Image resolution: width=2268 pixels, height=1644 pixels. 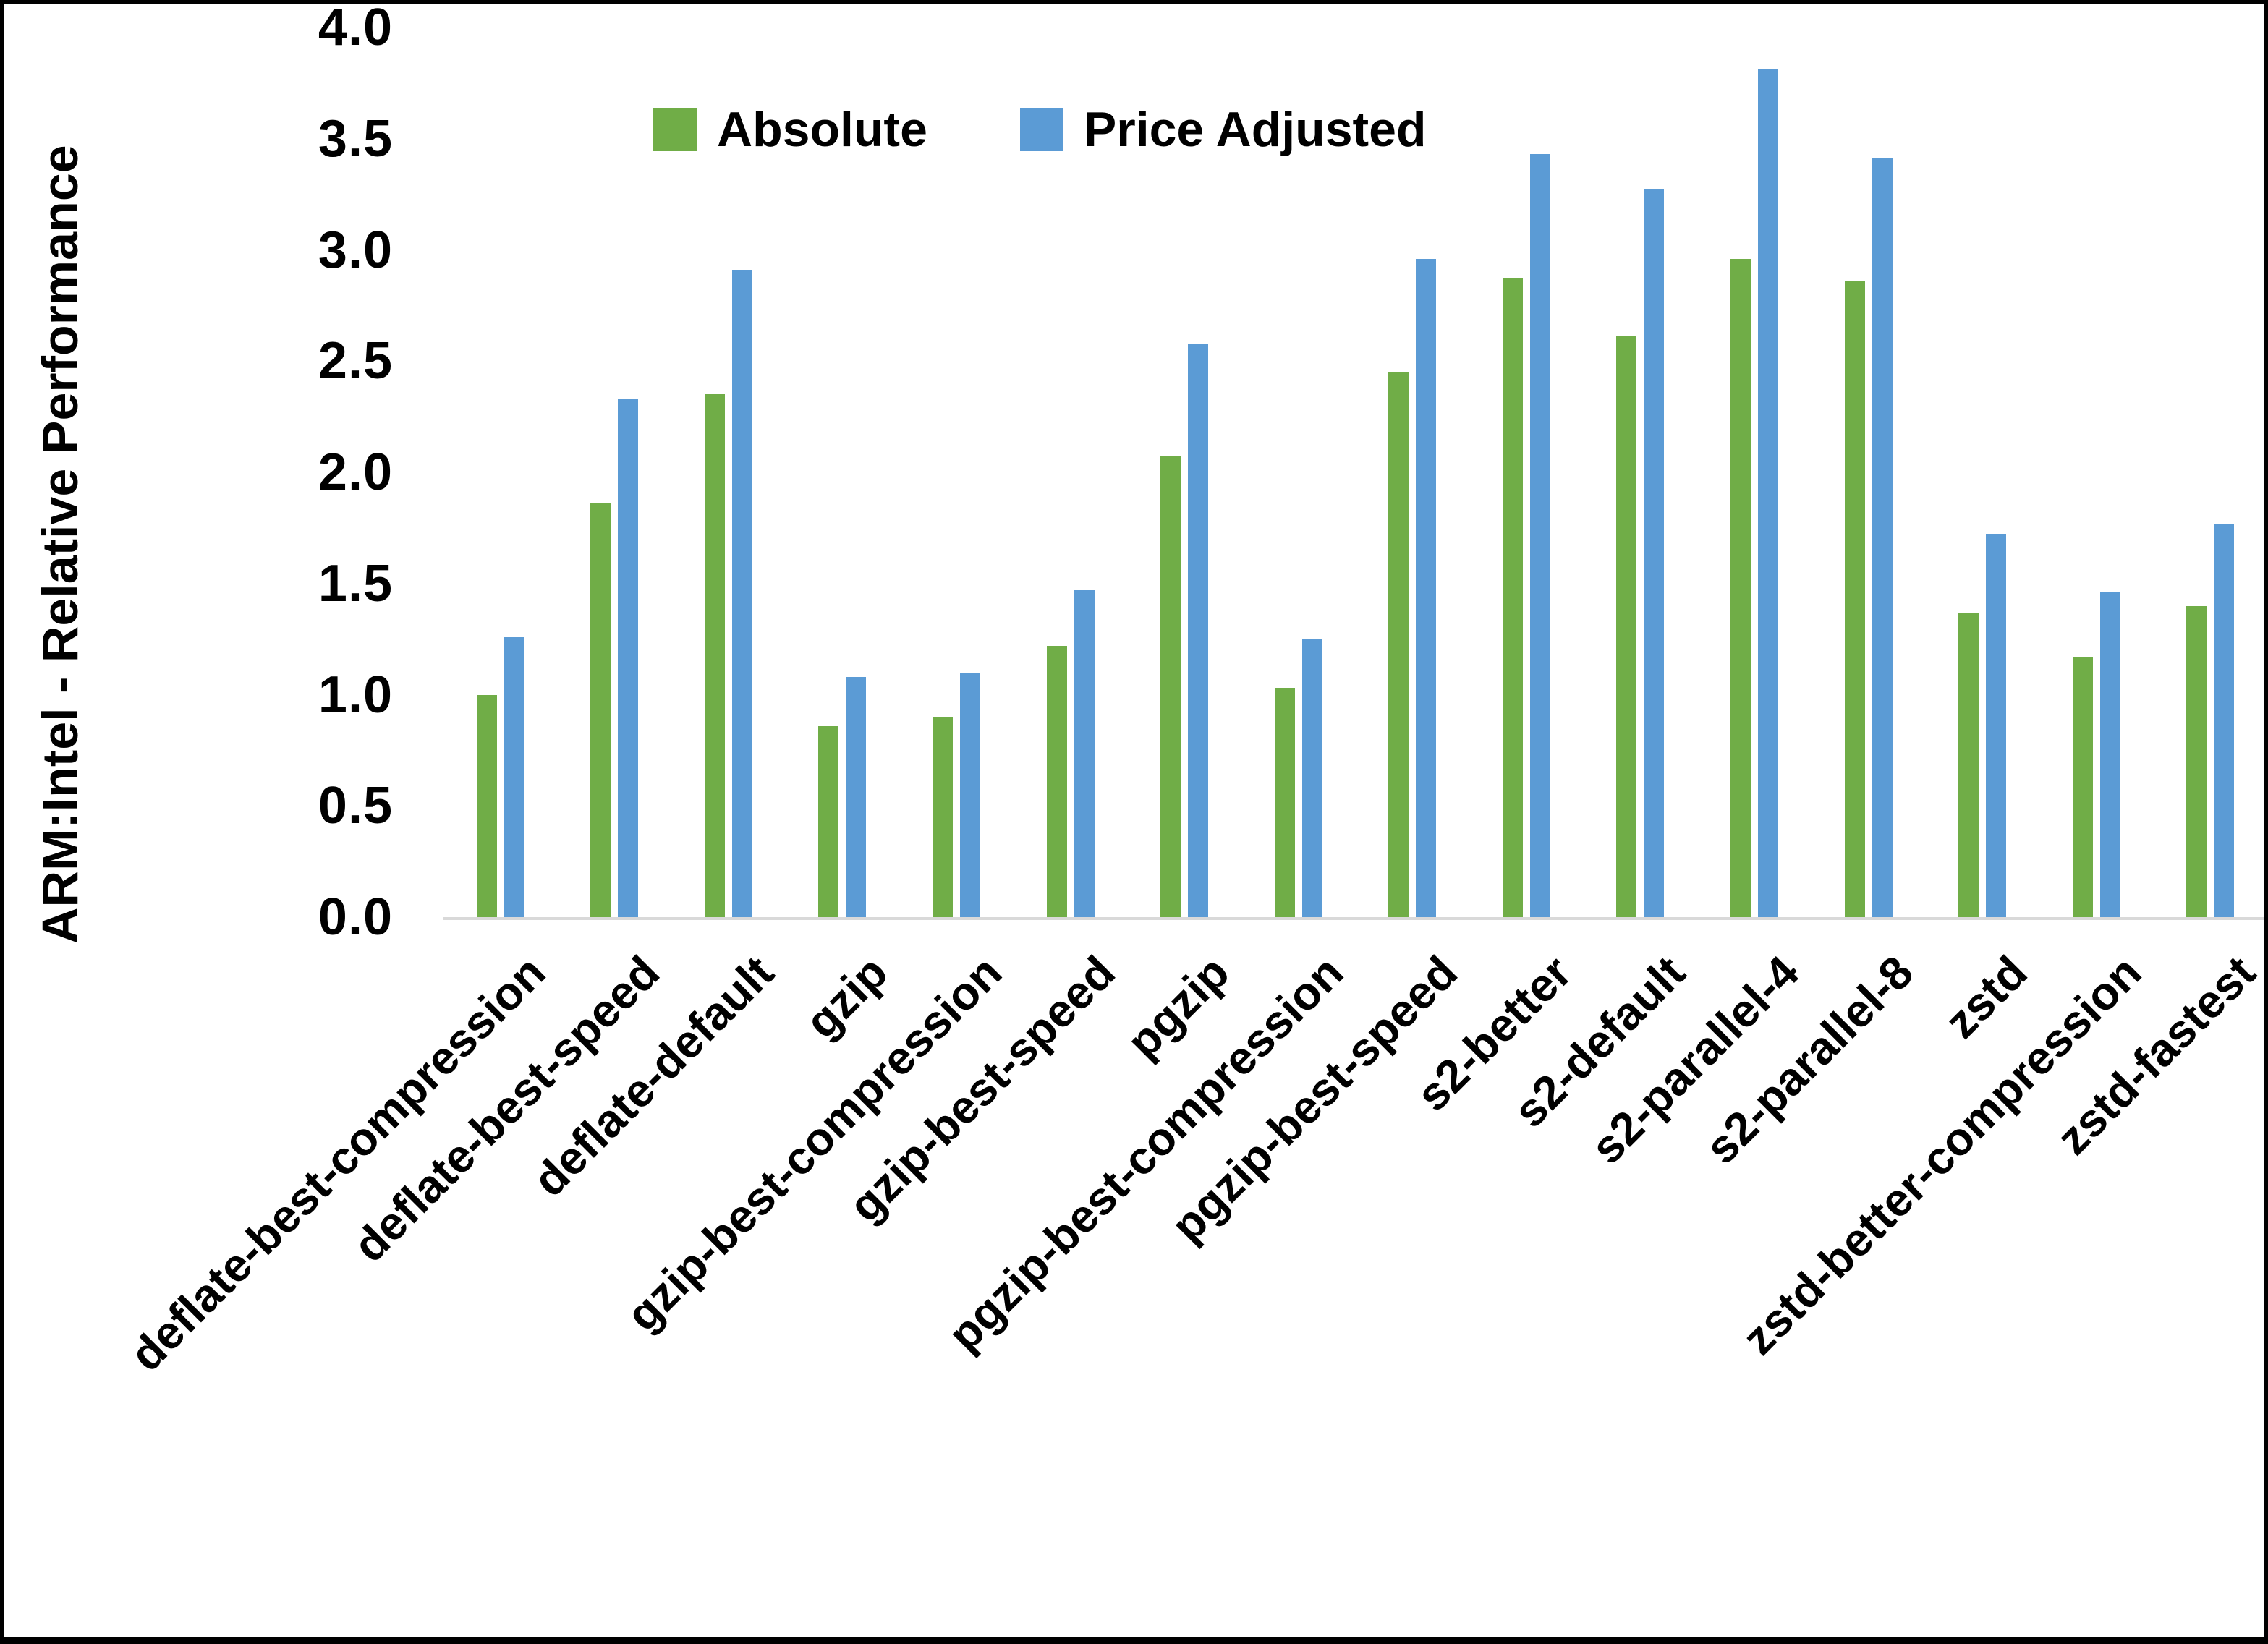 I want to click on y-tick-label: 2.0, so click(x=355, y=472).